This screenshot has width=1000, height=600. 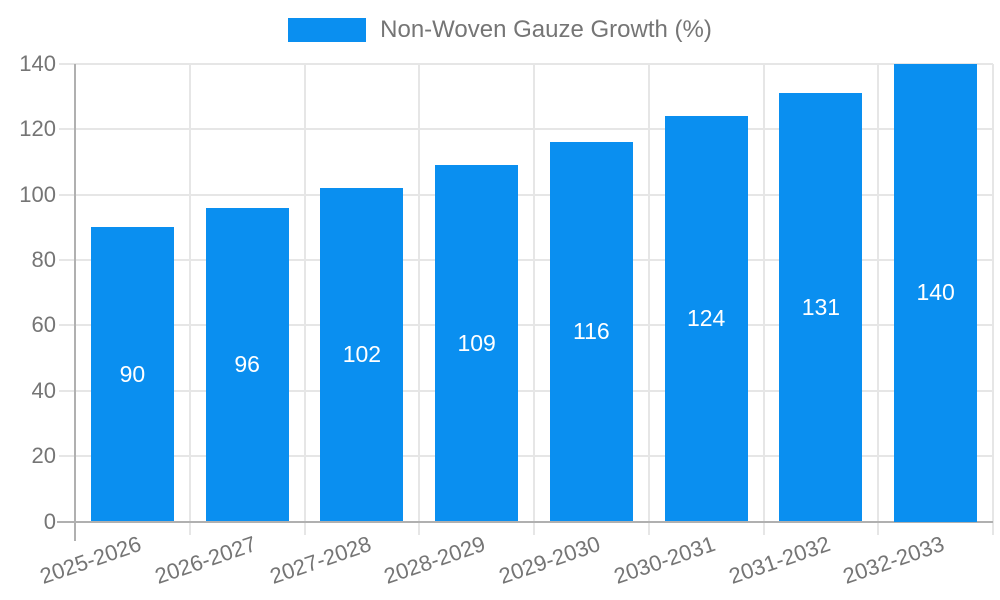 I want to click on legend: Non-Woven Gauze Growth (%), so click(x=500, y=30).